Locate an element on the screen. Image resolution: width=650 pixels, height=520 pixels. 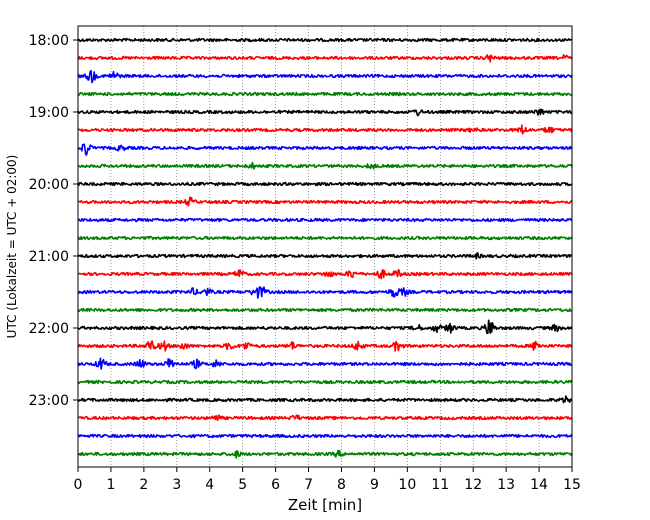
x-tick-label: 5 is located at coordinates (242, 485).